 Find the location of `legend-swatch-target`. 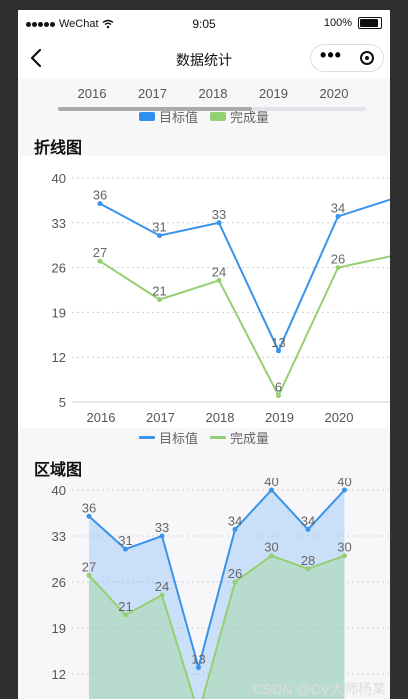

legend-swatch-target is located at coordinates (146, 116).